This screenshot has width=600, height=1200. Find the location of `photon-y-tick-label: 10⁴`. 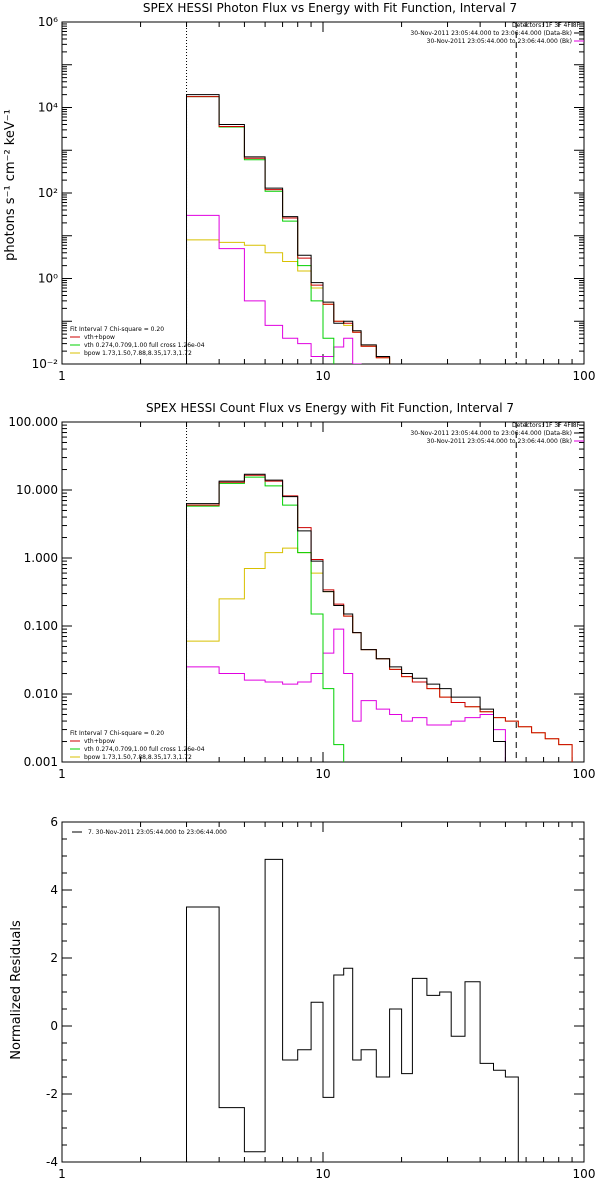

photon-y-tick-label: 10⁴ is located at coordinates (48, 108).